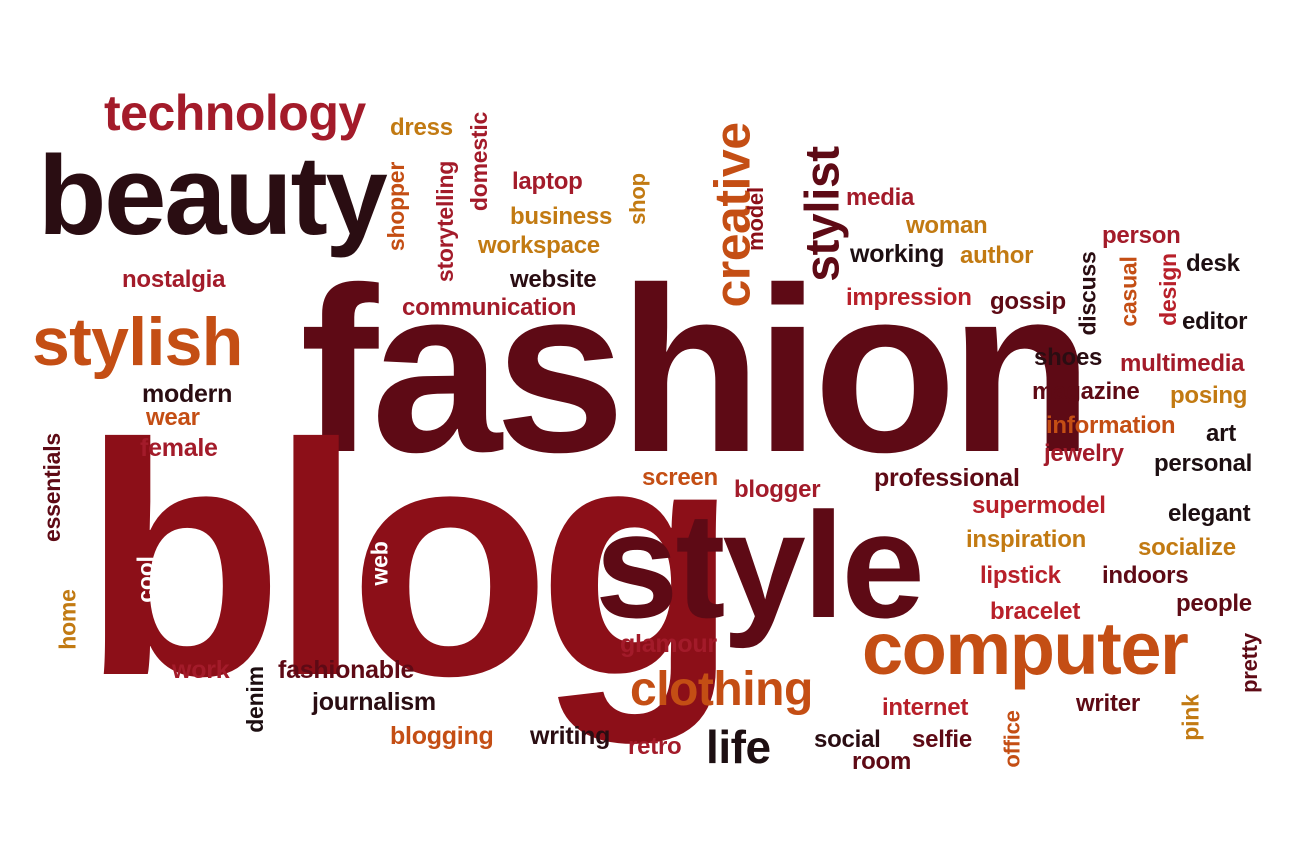  Describe the element at coordinates (897, 254) in the screenshot. I see `word-working: working` at that location.